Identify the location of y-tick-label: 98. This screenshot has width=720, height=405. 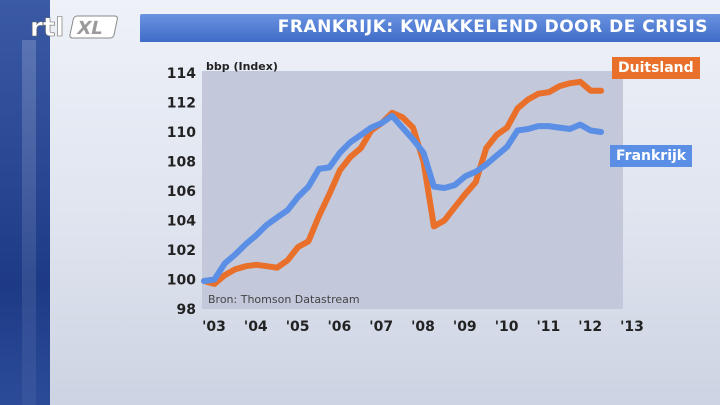
(186, 310).